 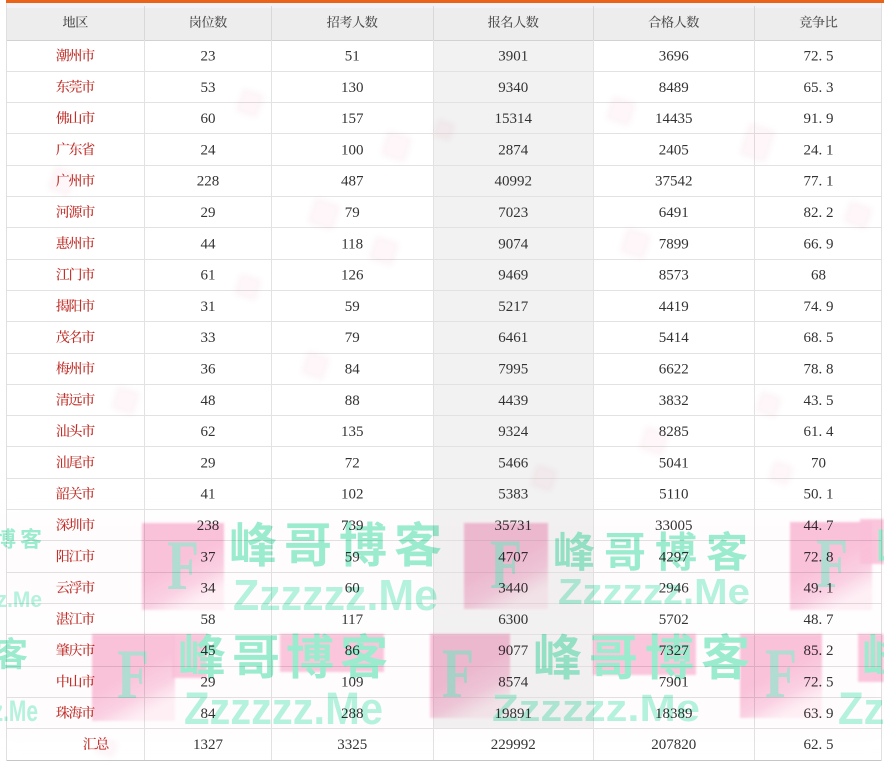 What do you see at coordinates (209, 244) in the screenshot?
I see `svg-text: 44` at bounding box center [209, 244].